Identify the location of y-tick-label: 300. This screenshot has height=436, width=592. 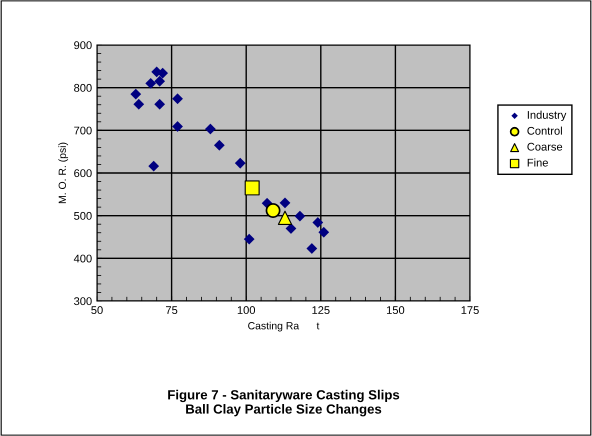
(83, 301).